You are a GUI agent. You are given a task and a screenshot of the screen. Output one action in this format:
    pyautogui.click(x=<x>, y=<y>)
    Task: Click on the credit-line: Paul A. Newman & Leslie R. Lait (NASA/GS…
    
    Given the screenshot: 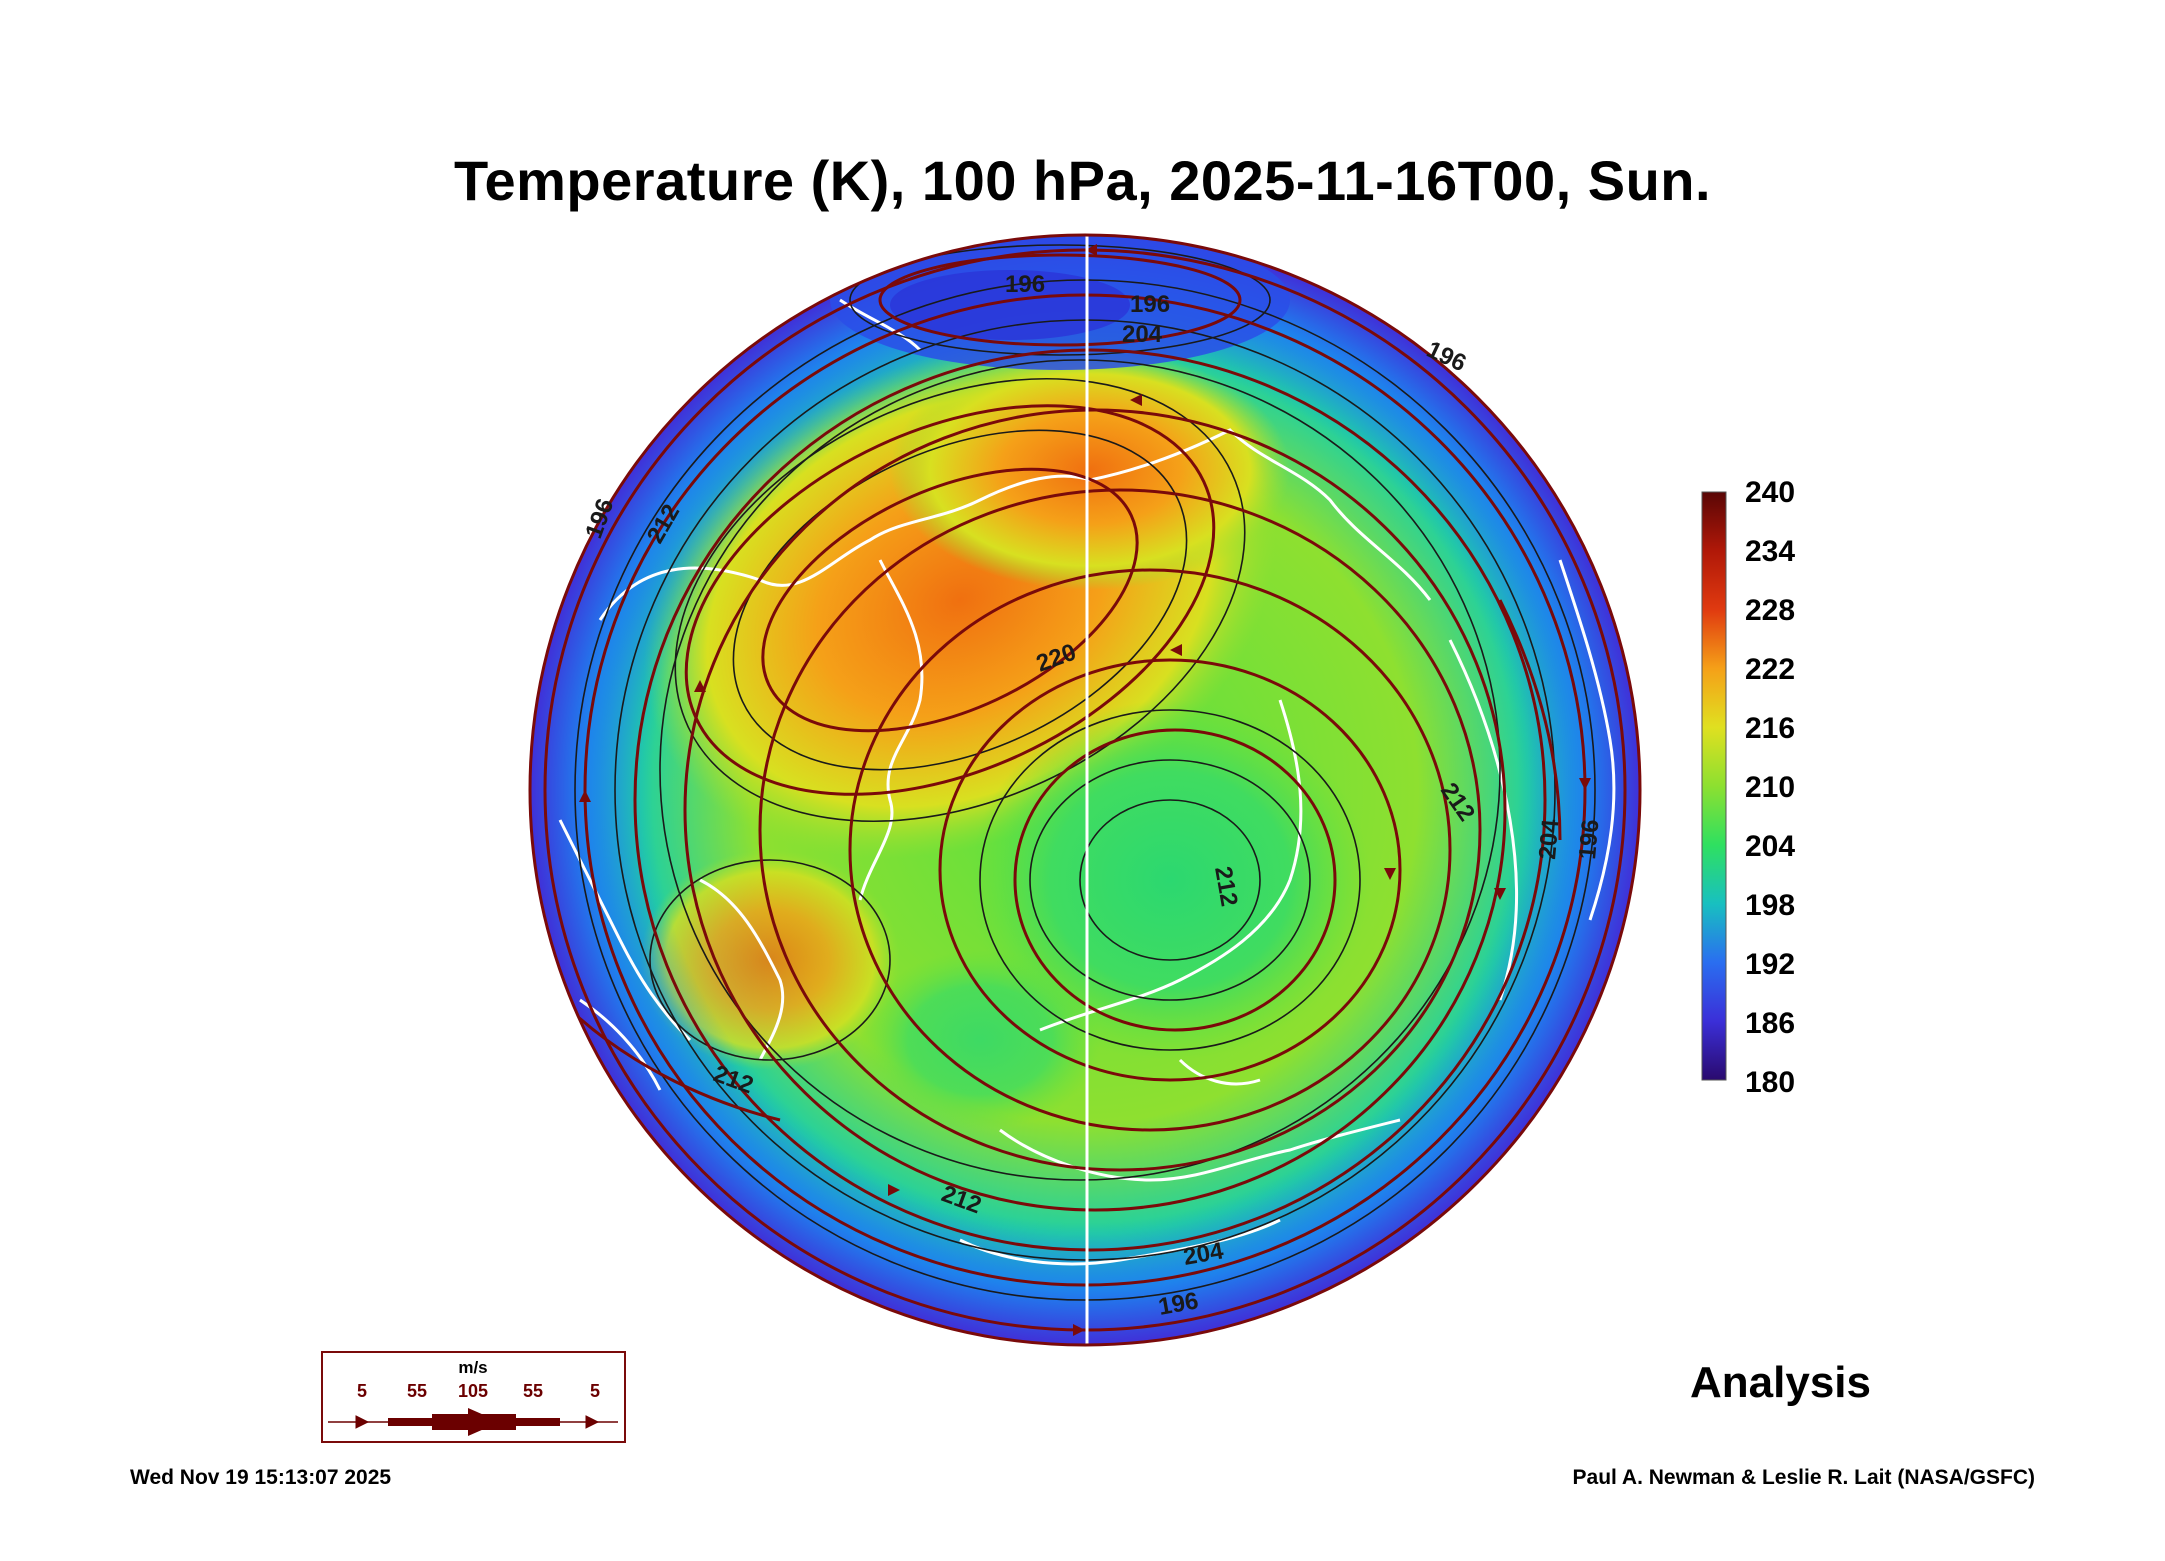 What is the action you would take?
    pyautogui.click(x=1803, y=1477)
    